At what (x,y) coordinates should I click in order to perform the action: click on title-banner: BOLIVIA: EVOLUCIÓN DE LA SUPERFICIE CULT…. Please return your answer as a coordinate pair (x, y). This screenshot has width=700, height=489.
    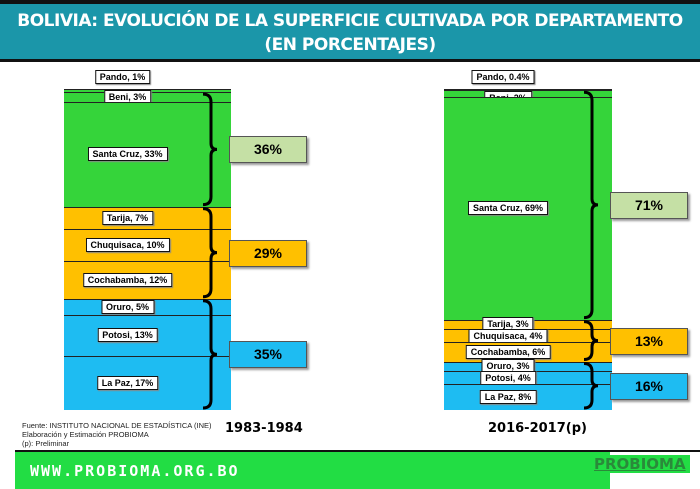
    Looking at the image, I should click on (350, 31).